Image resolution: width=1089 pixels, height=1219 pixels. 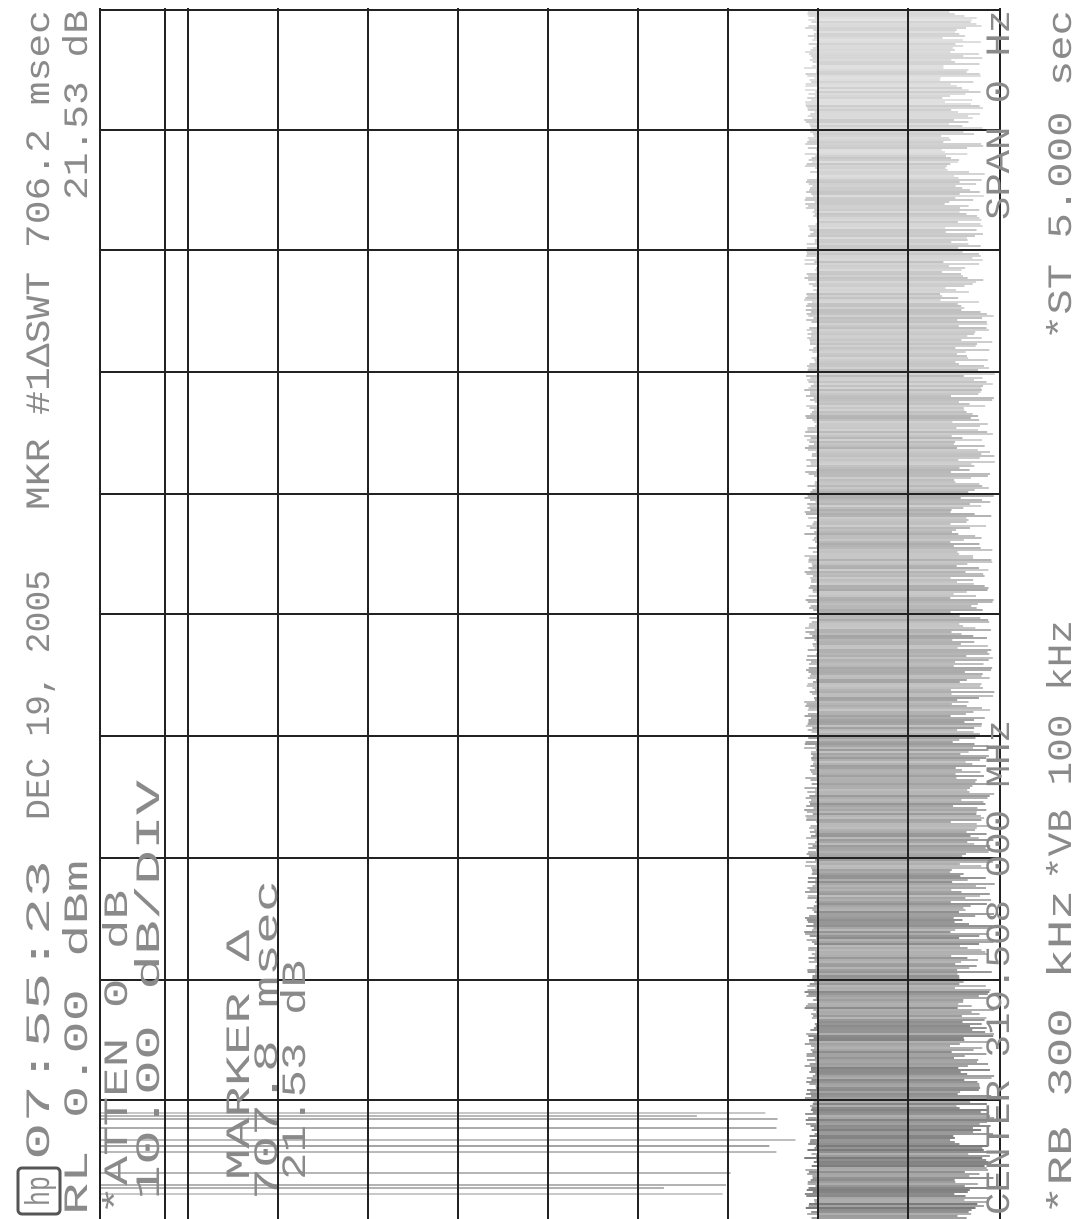 What do you see at coordinates (269, 1040) in the screenshot?
I see `marker-time: 707.8 msec` at bounding box center [269, 1040].